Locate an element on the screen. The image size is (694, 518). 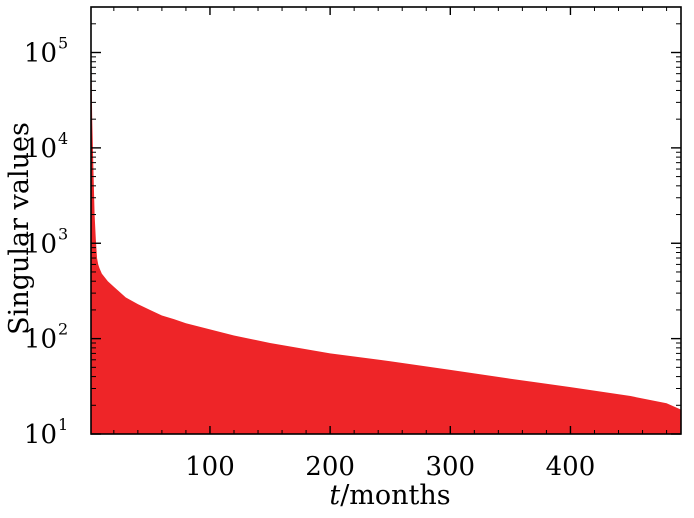
y-axis-label: Singular values is located at coordinates (19, 228).